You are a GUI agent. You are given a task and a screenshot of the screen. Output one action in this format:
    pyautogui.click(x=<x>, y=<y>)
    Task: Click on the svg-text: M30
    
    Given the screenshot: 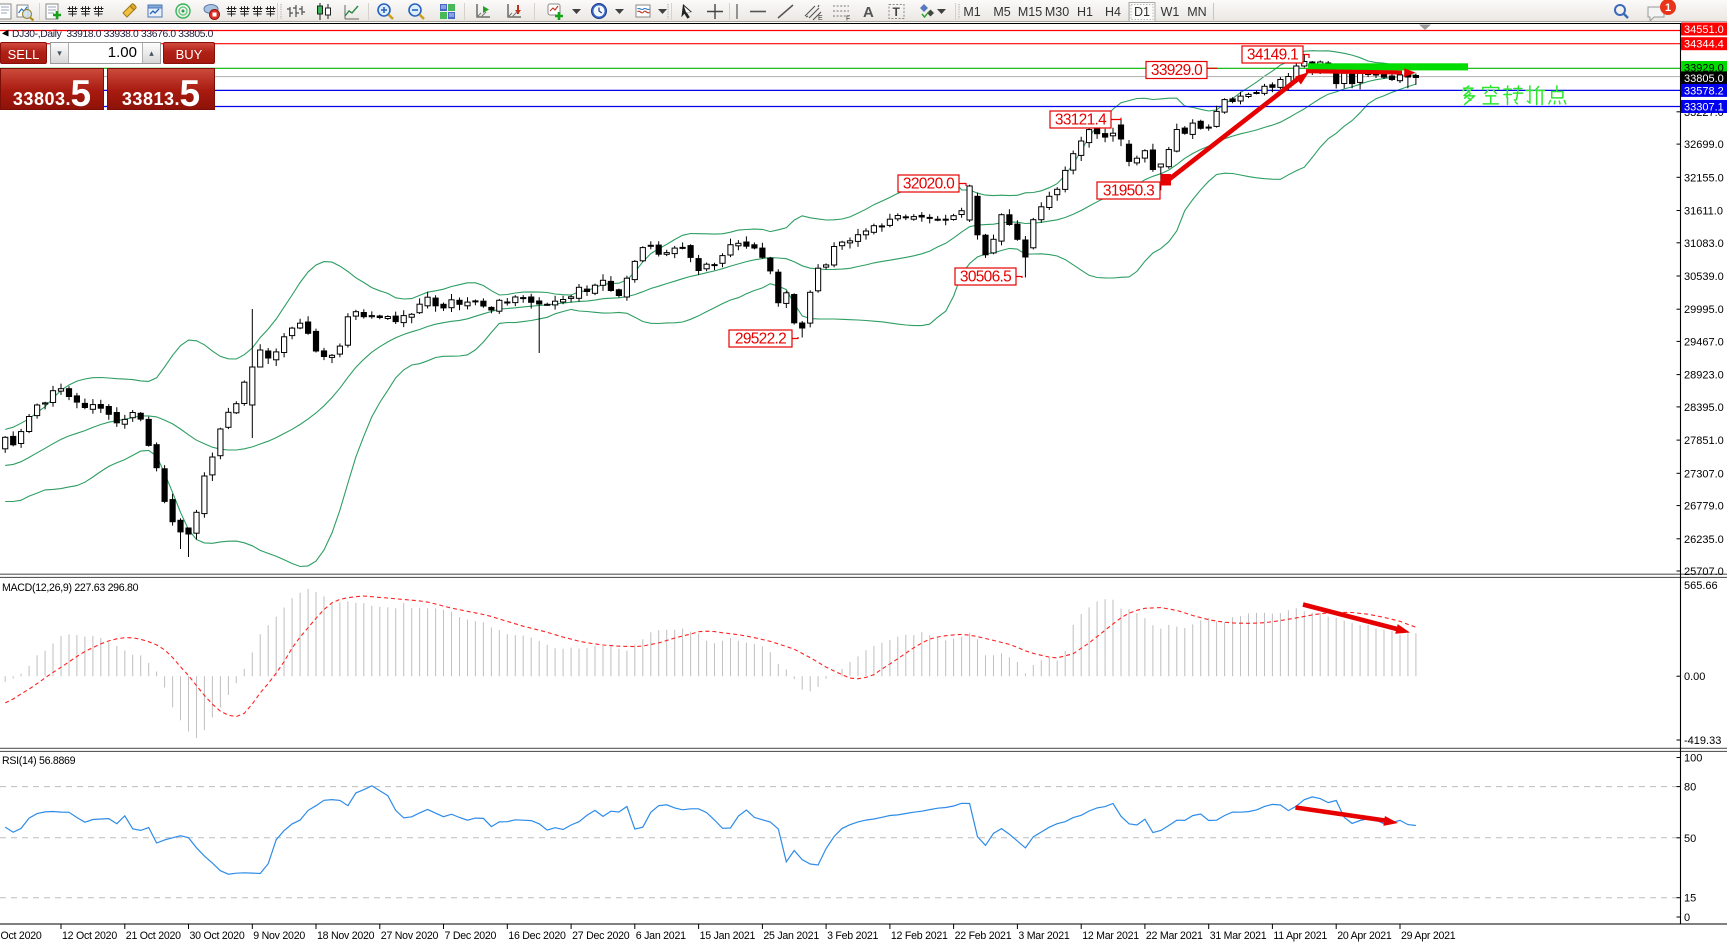 What is the action you would take?
    pyautogui.click(x=1057, y=12)
    